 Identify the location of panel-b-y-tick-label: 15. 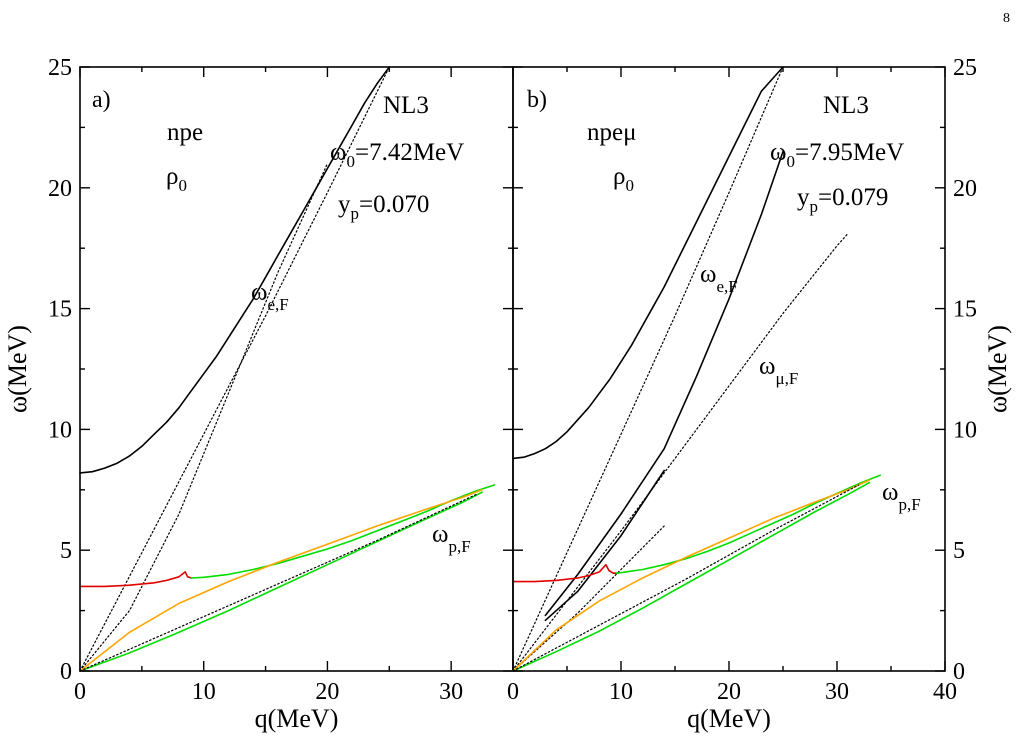
(965, 310).